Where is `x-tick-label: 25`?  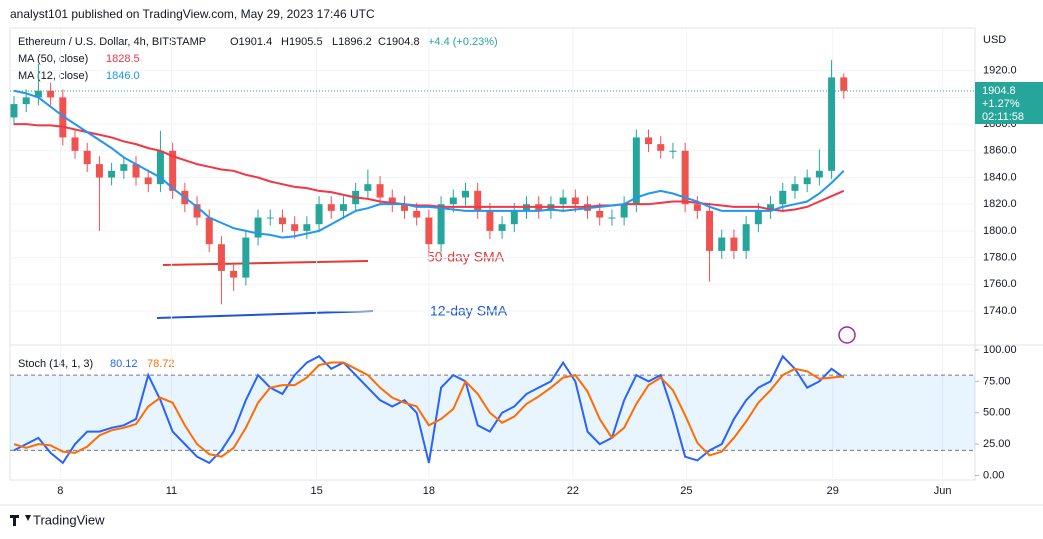 x-tick-label: 25 is located at coordinates (686, 491).